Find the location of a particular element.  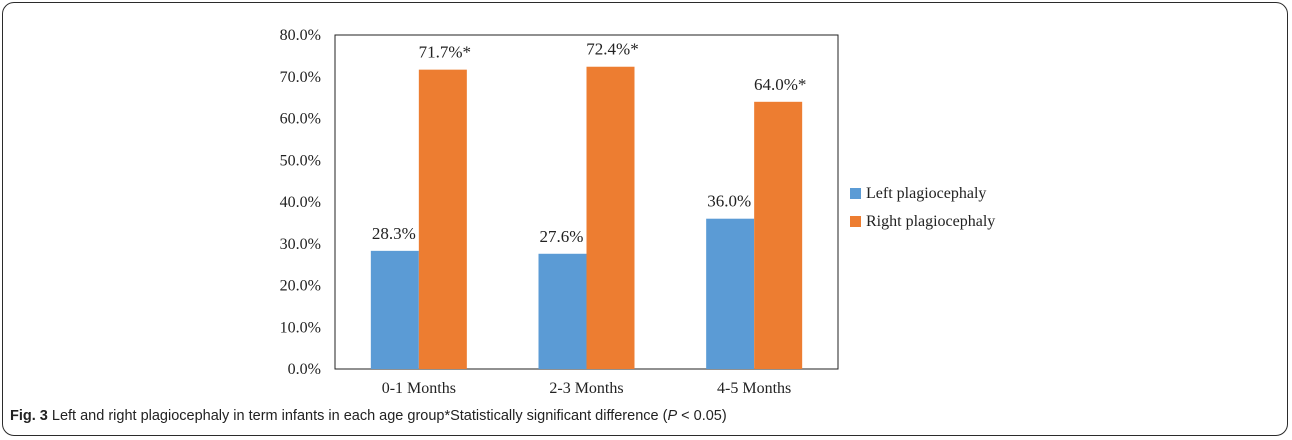

x-axis: 0-1 Months 2-3 Months 4-5 Months is located at coordinates (587, 388).